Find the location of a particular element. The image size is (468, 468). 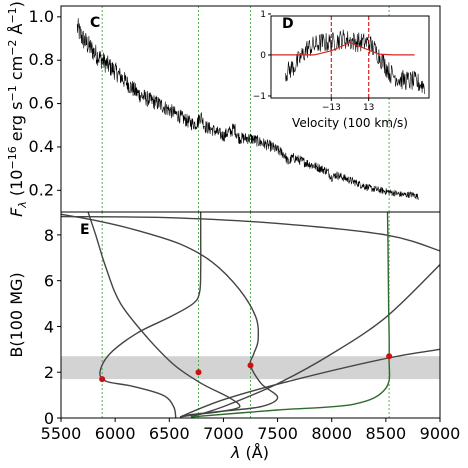

panel-e-xtick-label: 9000 is located at coordinates (440, 433).